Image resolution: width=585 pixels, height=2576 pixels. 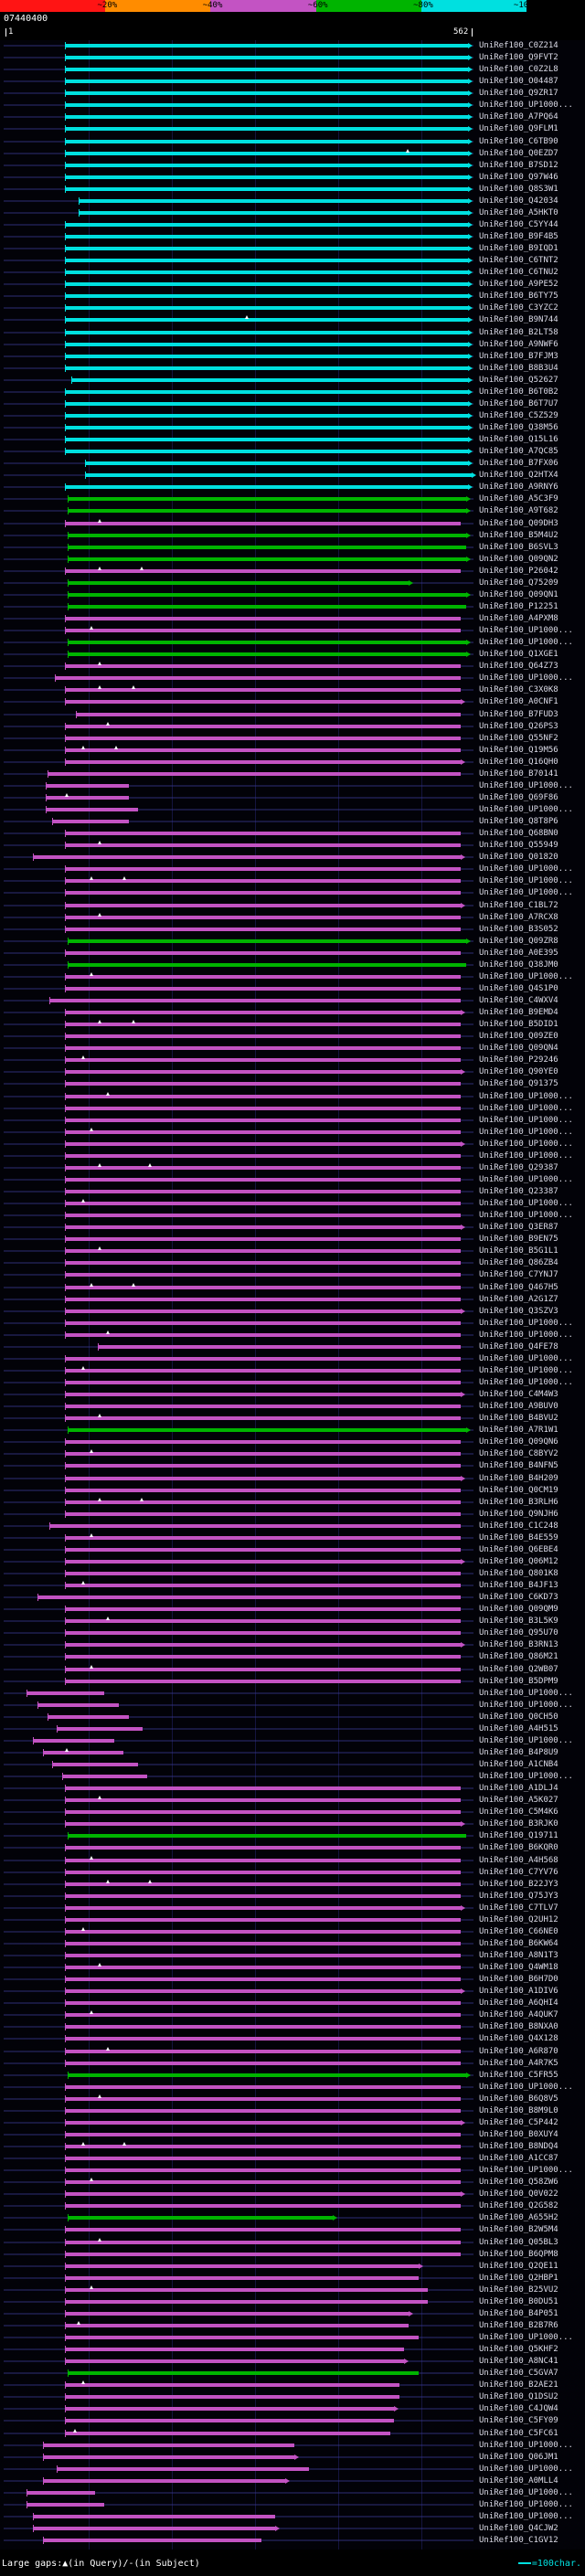 I want to click on hit-label: UniRef100_A7R1W1, so click(x=518, y=1431).